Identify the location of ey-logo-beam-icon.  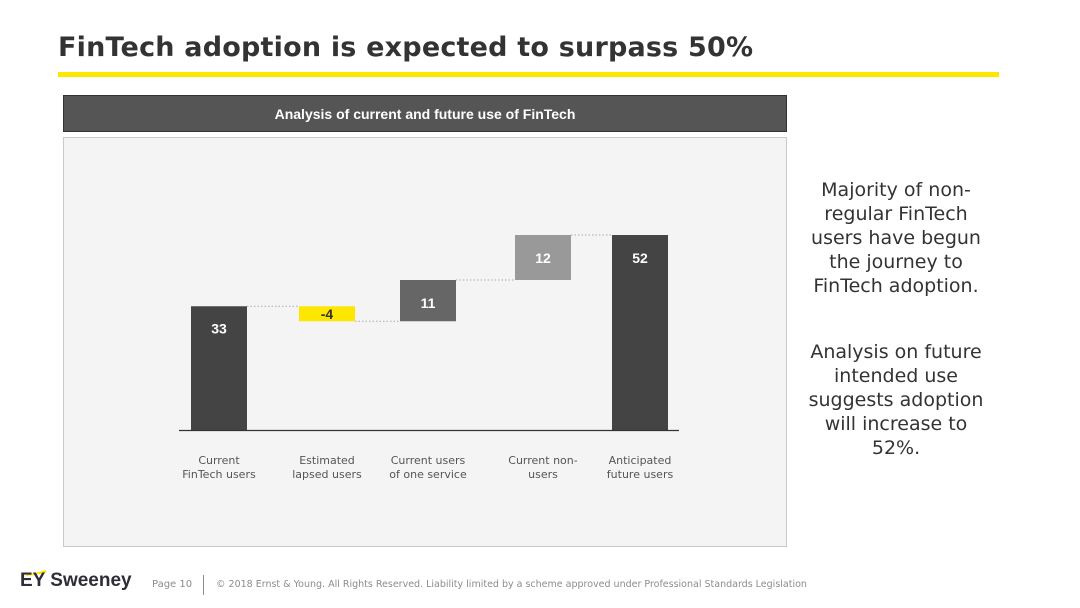
(33, 569).